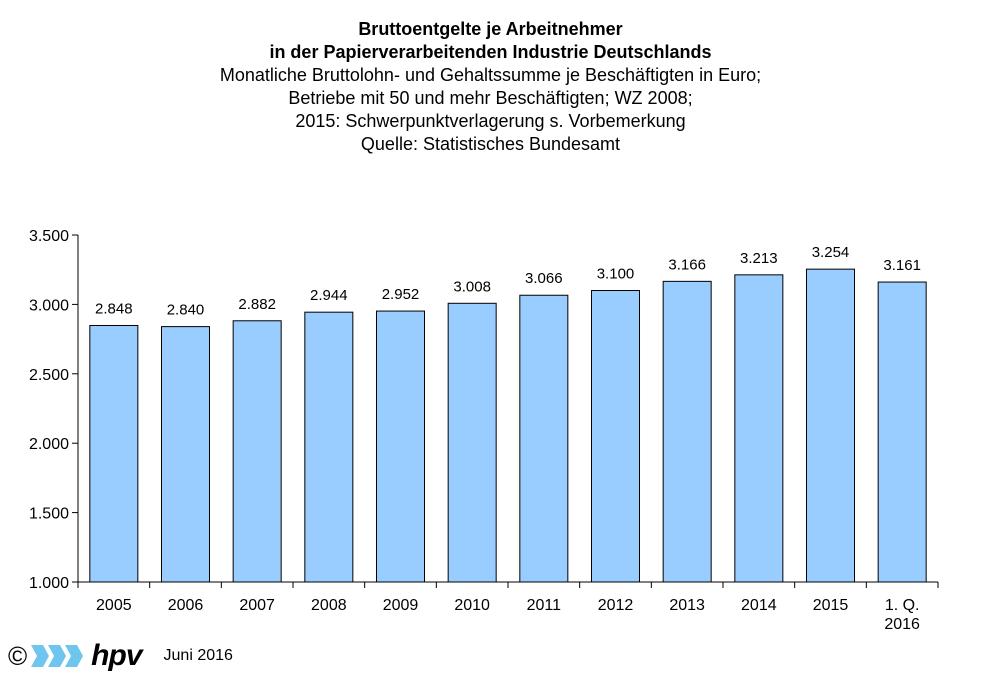 The width and height of the screenshot is (981, 698). What do you see at coordinates (186, 310) in the screenshot?
I see `bar-value-label: 2.840` at bounding box center [186, 310].